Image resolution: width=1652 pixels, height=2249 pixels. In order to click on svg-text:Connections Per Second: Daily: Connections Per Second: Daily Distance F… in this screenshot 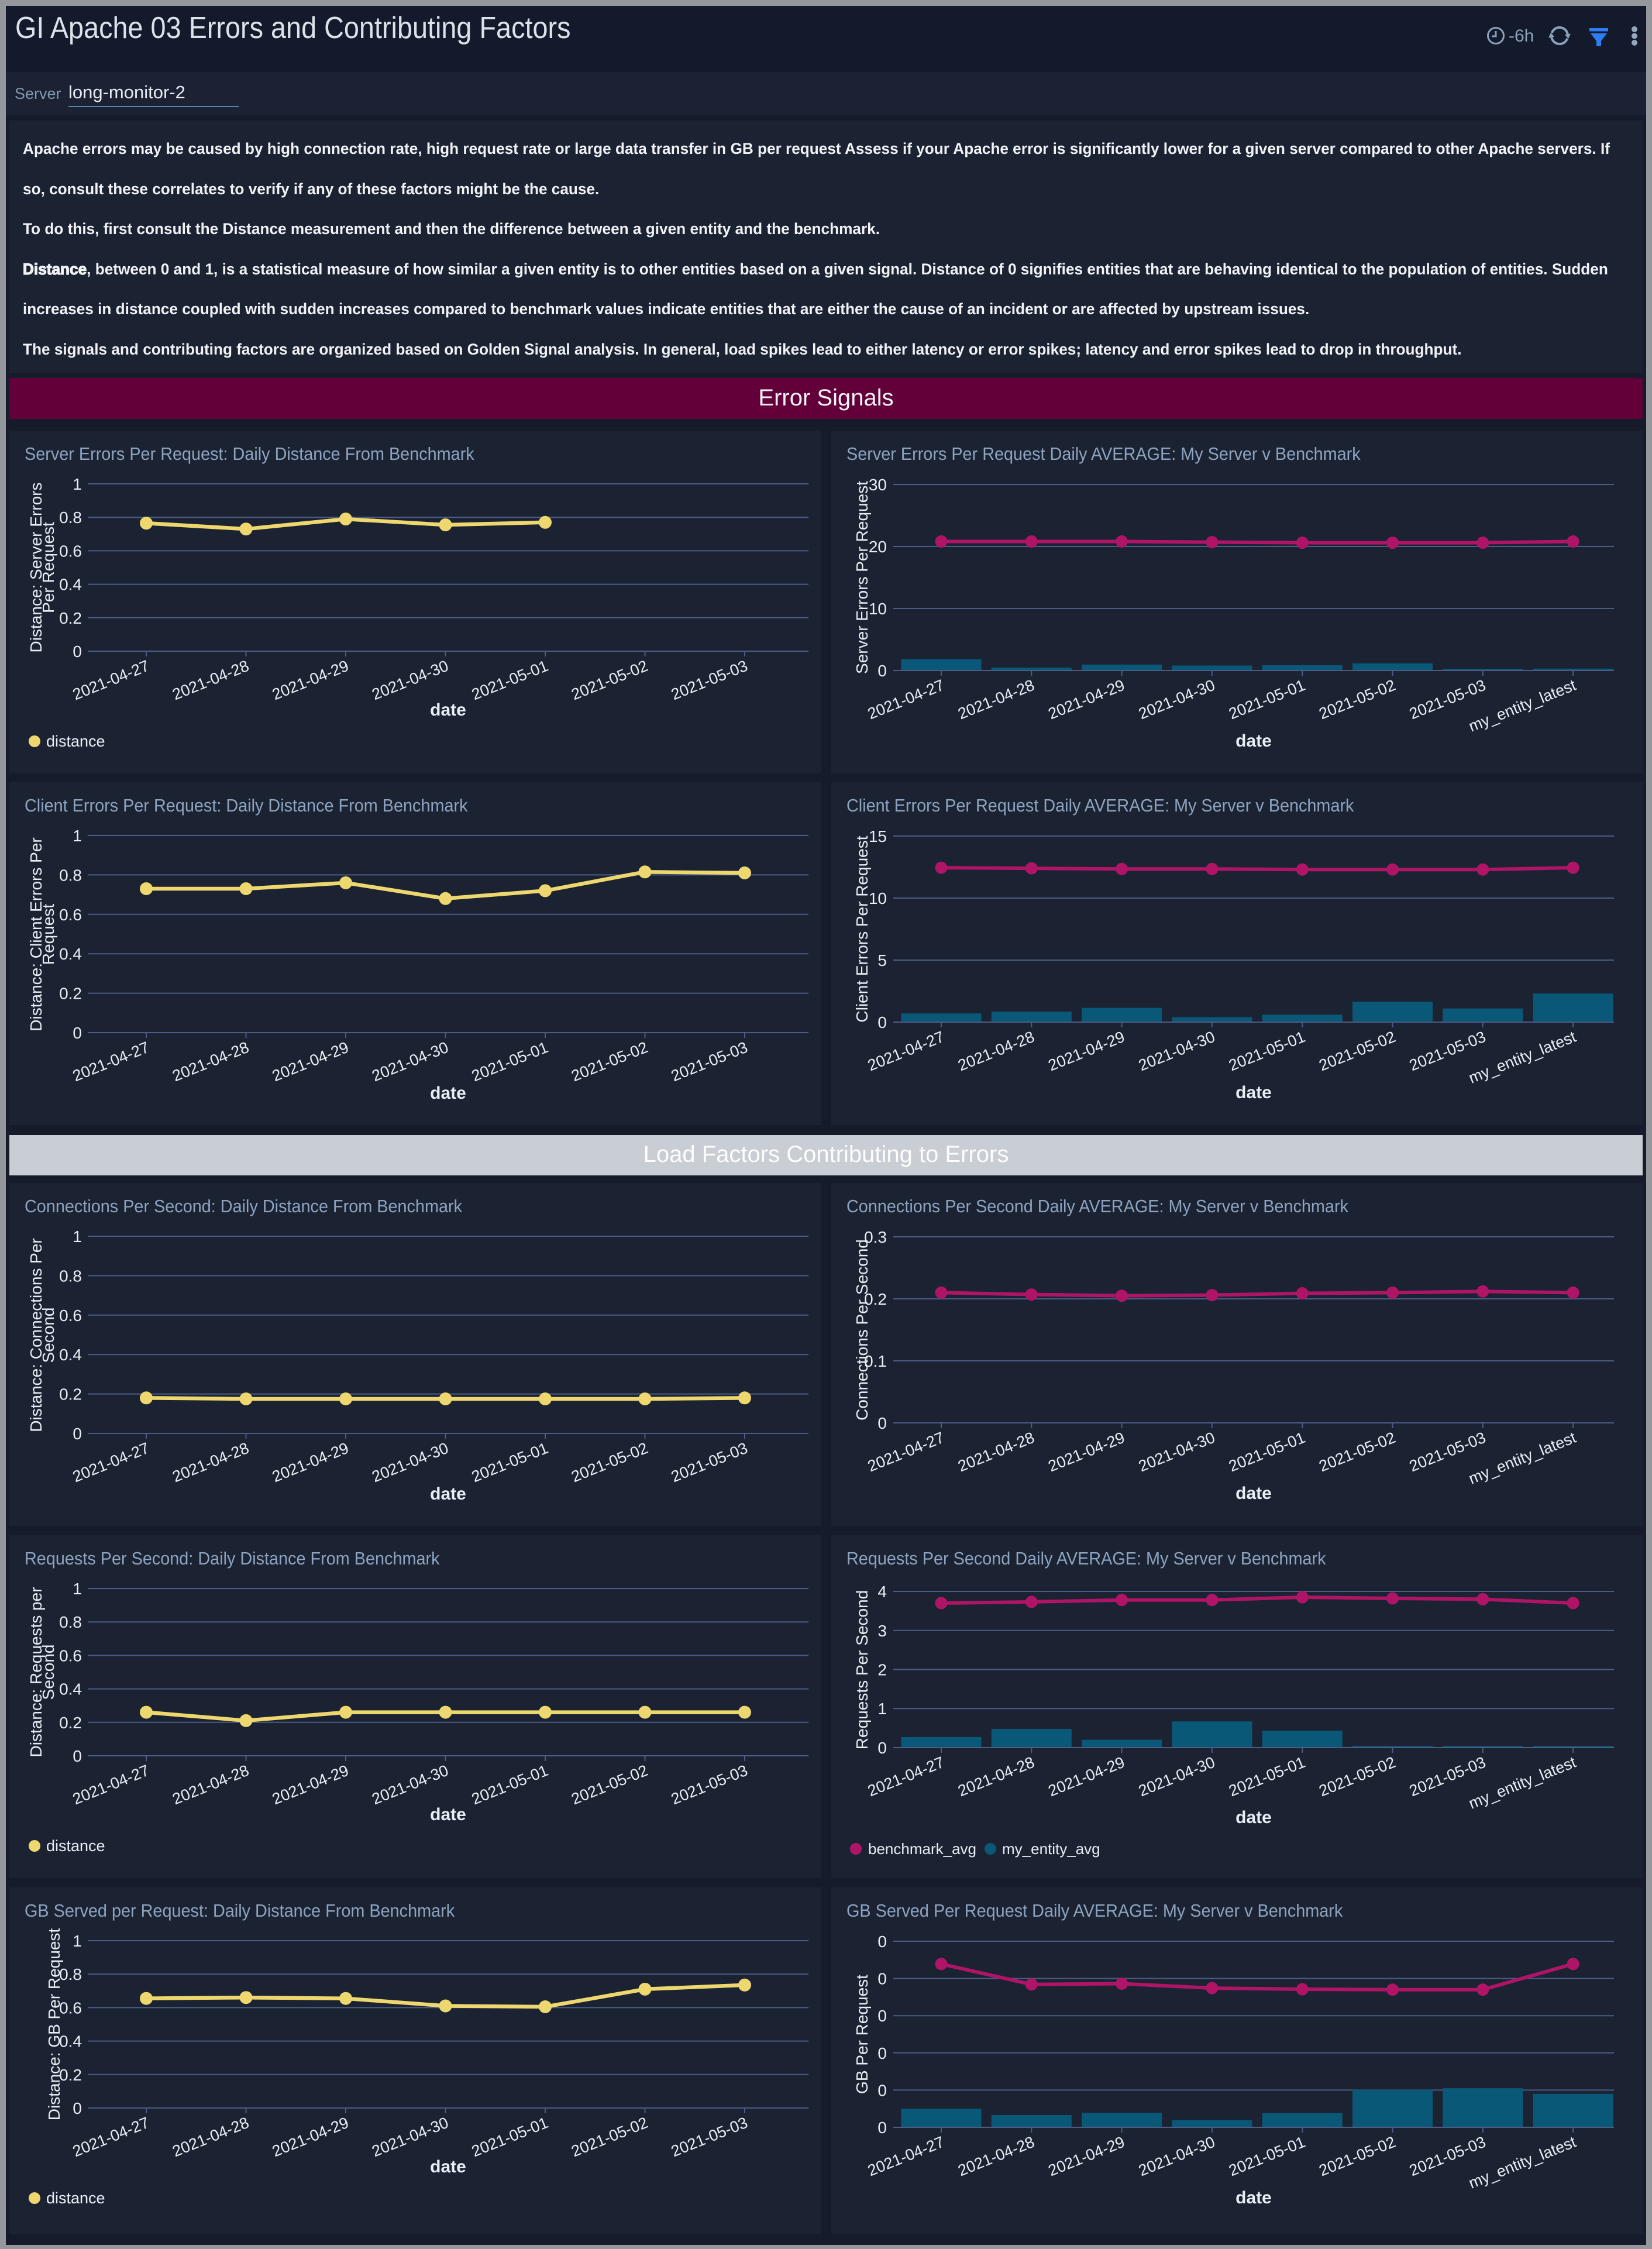, I will do `click(243, 1206)`.